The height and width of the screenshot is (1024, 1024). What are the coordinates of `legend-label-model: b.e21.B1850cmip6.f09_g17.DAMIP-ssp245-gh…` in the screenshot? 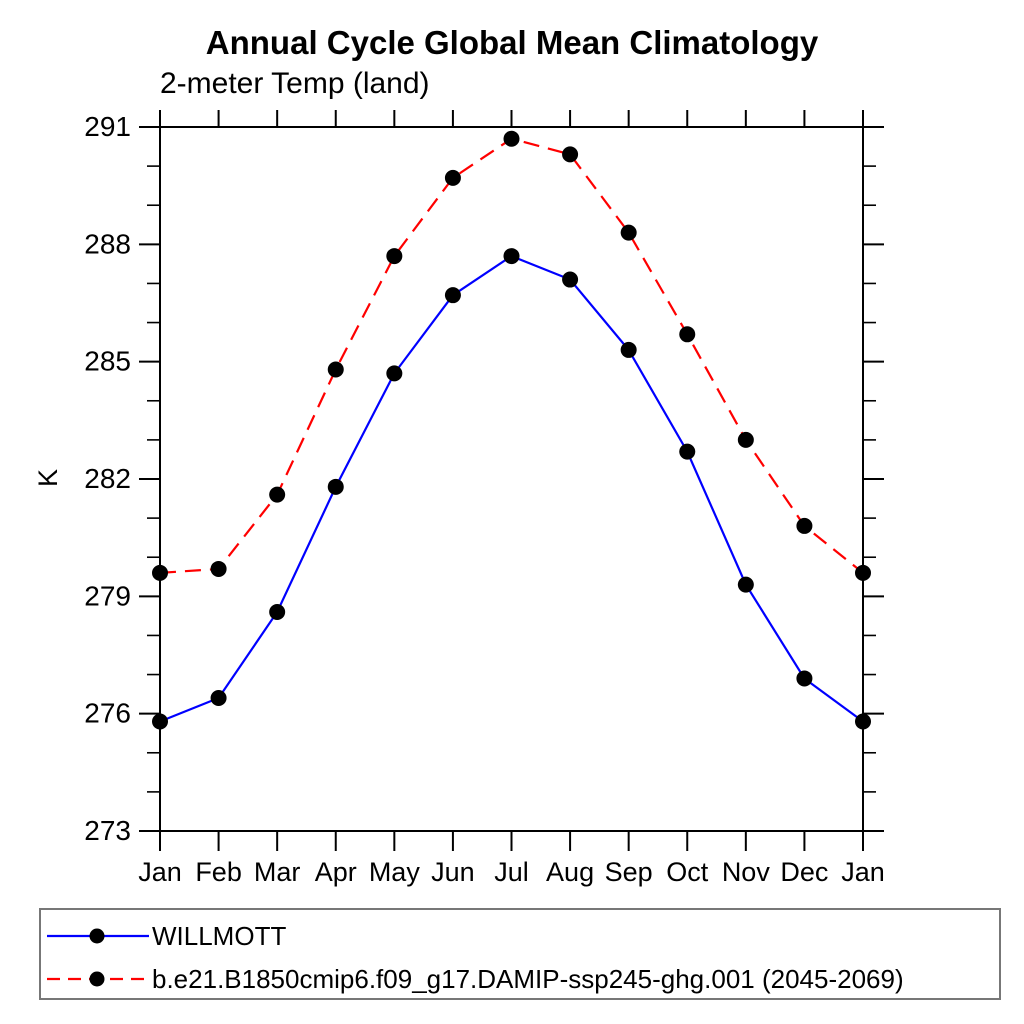 It's located at (528, 978).